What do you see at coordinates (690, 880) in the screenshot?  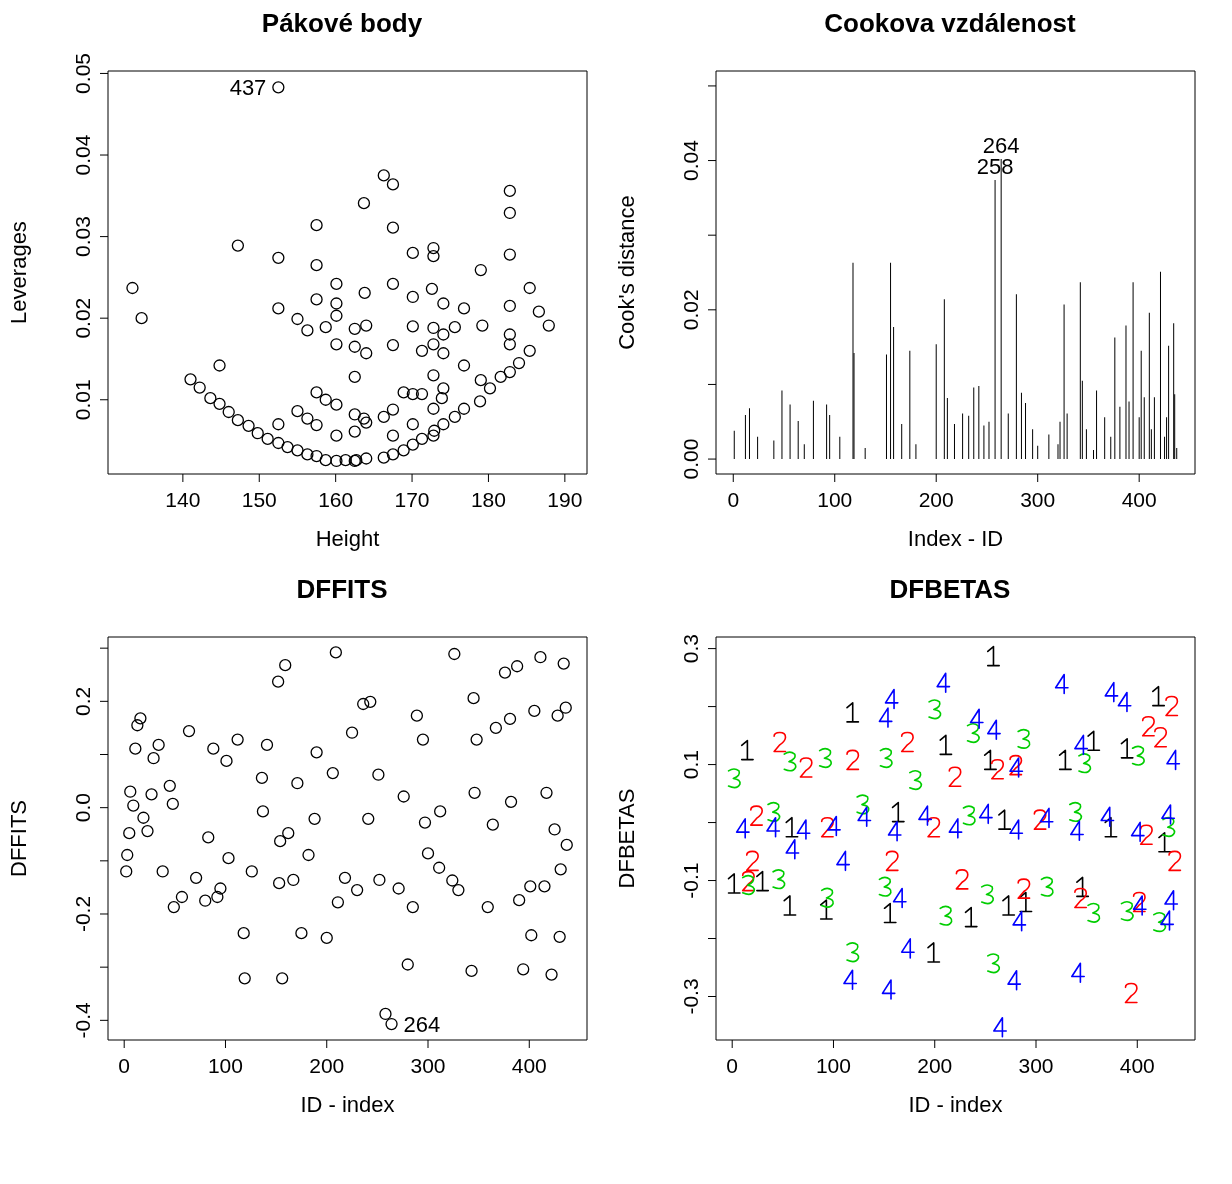 I see `y-tick-label: -0.1` at bounding box center [690, 880].